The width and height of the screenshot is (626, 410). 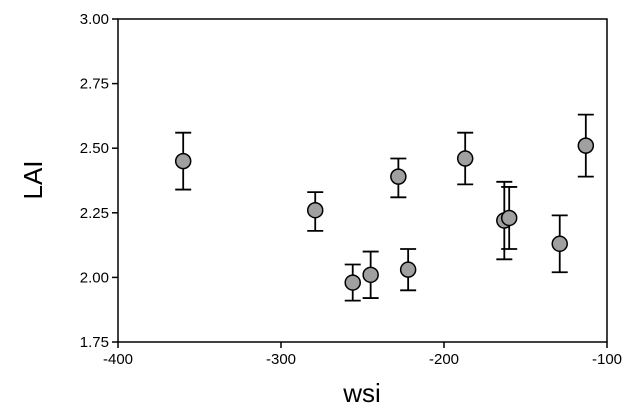 What do you see at coordinates (33, 179) in the screenshot?
I see `y-axis-title: LAI` at bounding box center [33, 179].